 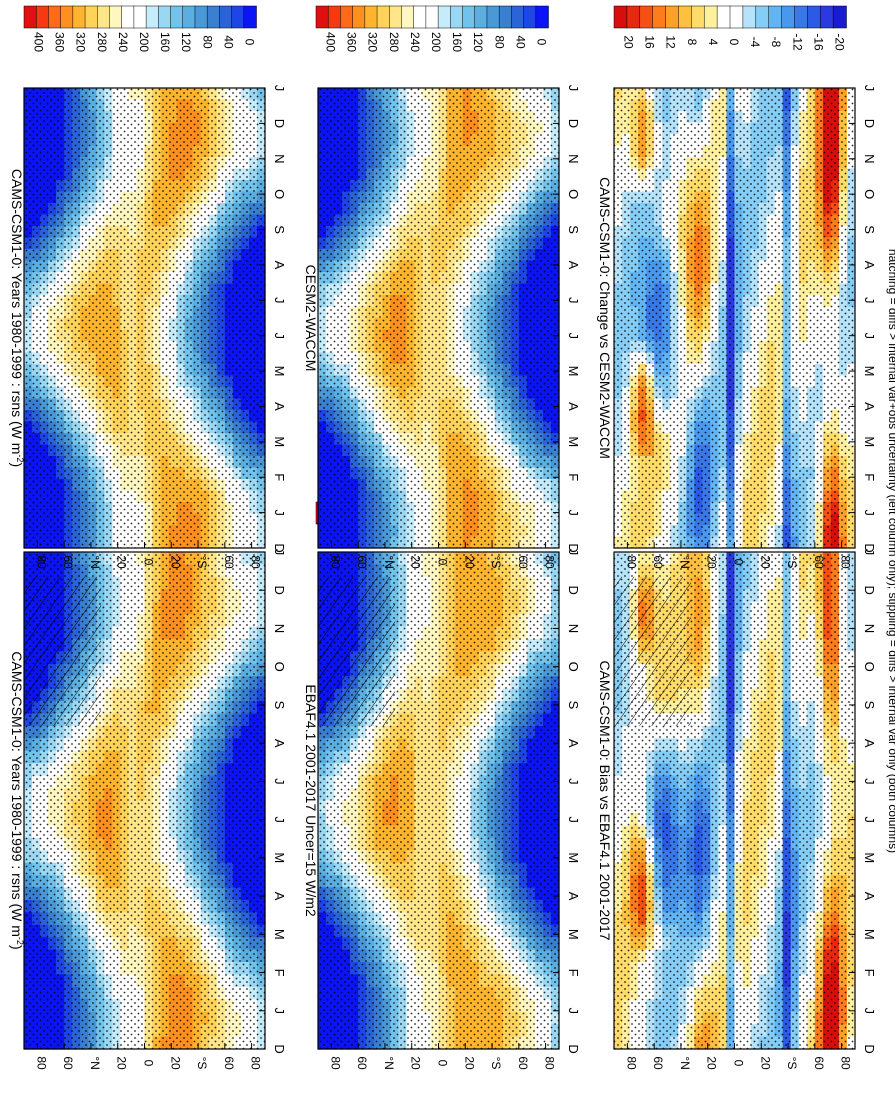 I want to click on panel-top-right-colorbar-label: 80, so click(x=207, y=42).